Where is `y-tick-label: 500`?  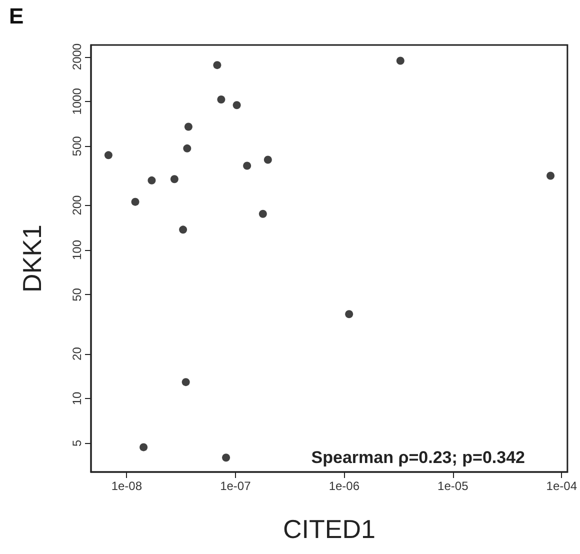 y-tick-label: 500 is located at coordinates (77, 146).